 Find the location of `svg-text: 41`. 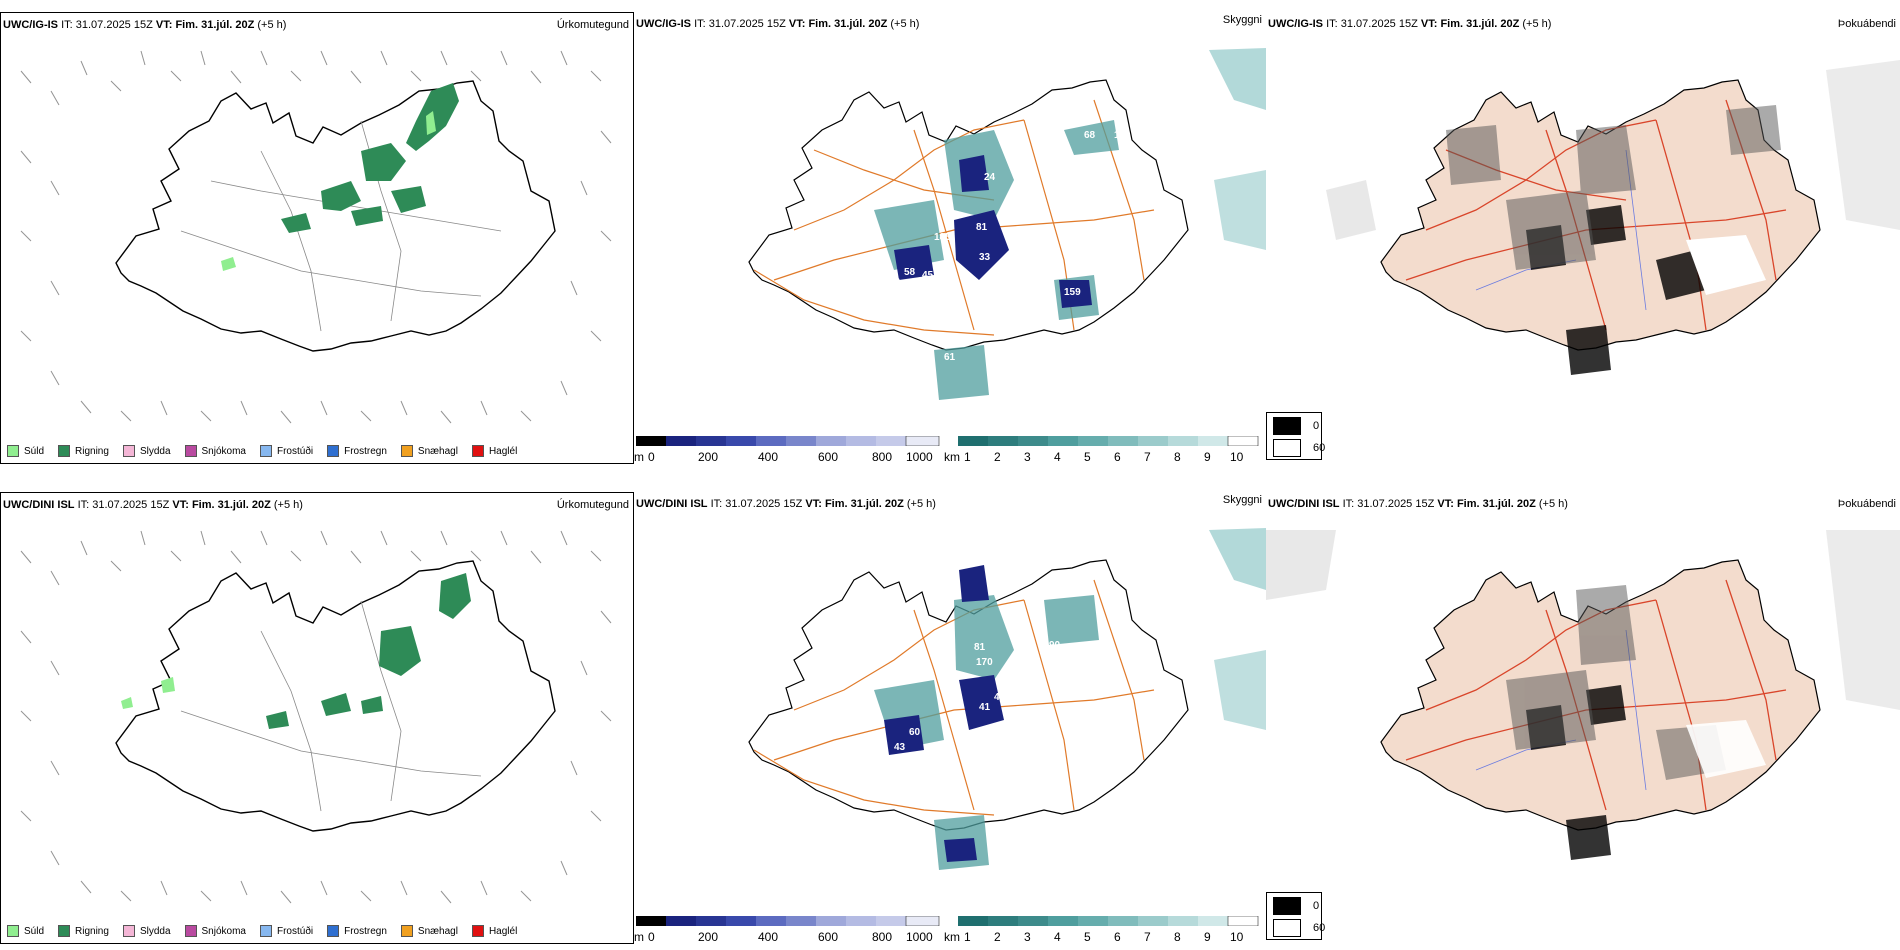

svg-text: 41 is located at coordinates (985, 707).